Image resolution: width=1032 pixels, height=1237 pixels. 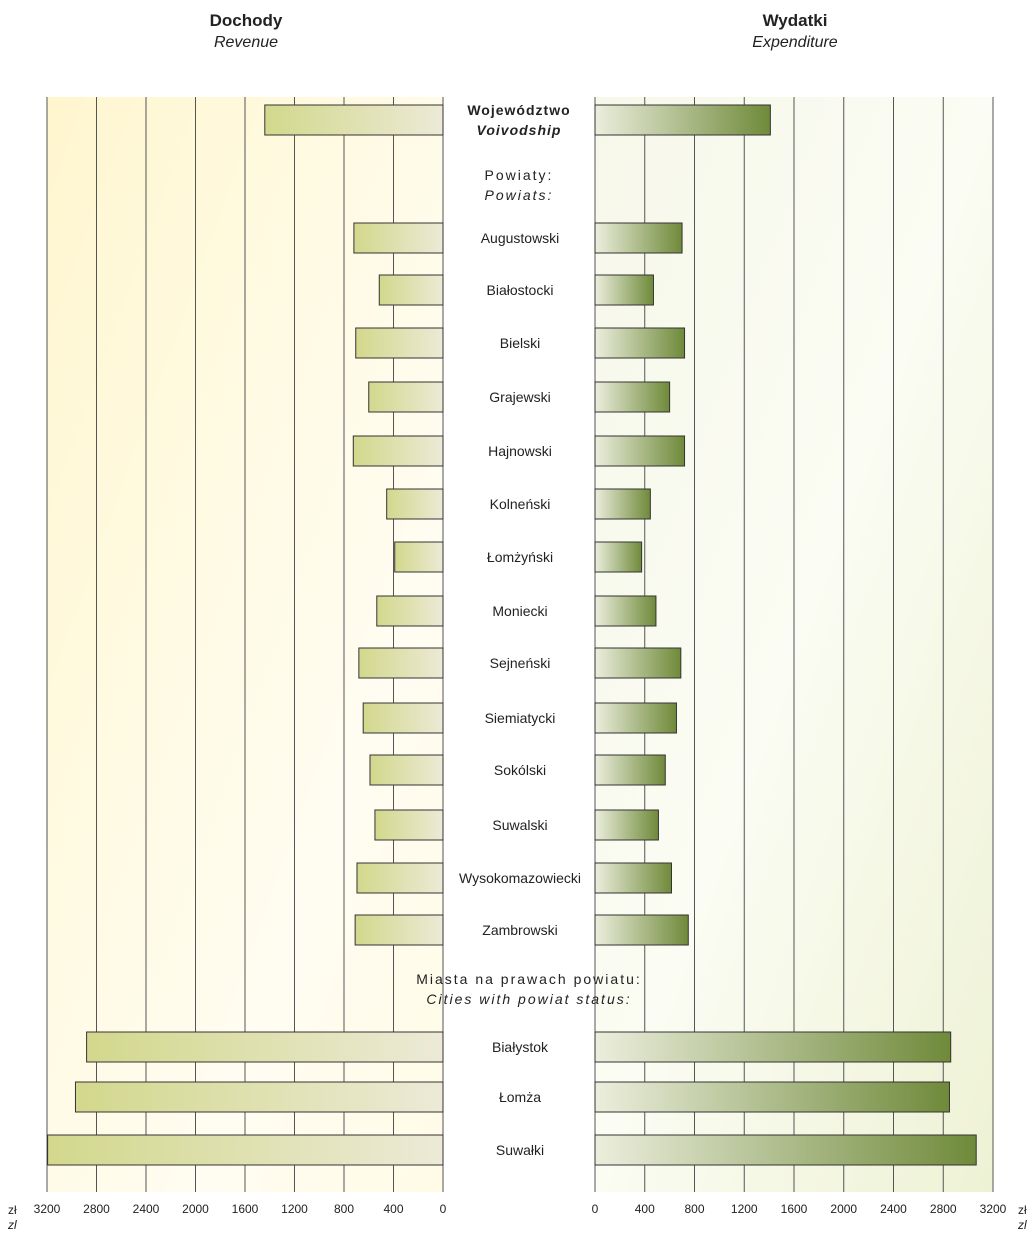 I want to click on row-label: Kolneński, so click(x=520, y=504).